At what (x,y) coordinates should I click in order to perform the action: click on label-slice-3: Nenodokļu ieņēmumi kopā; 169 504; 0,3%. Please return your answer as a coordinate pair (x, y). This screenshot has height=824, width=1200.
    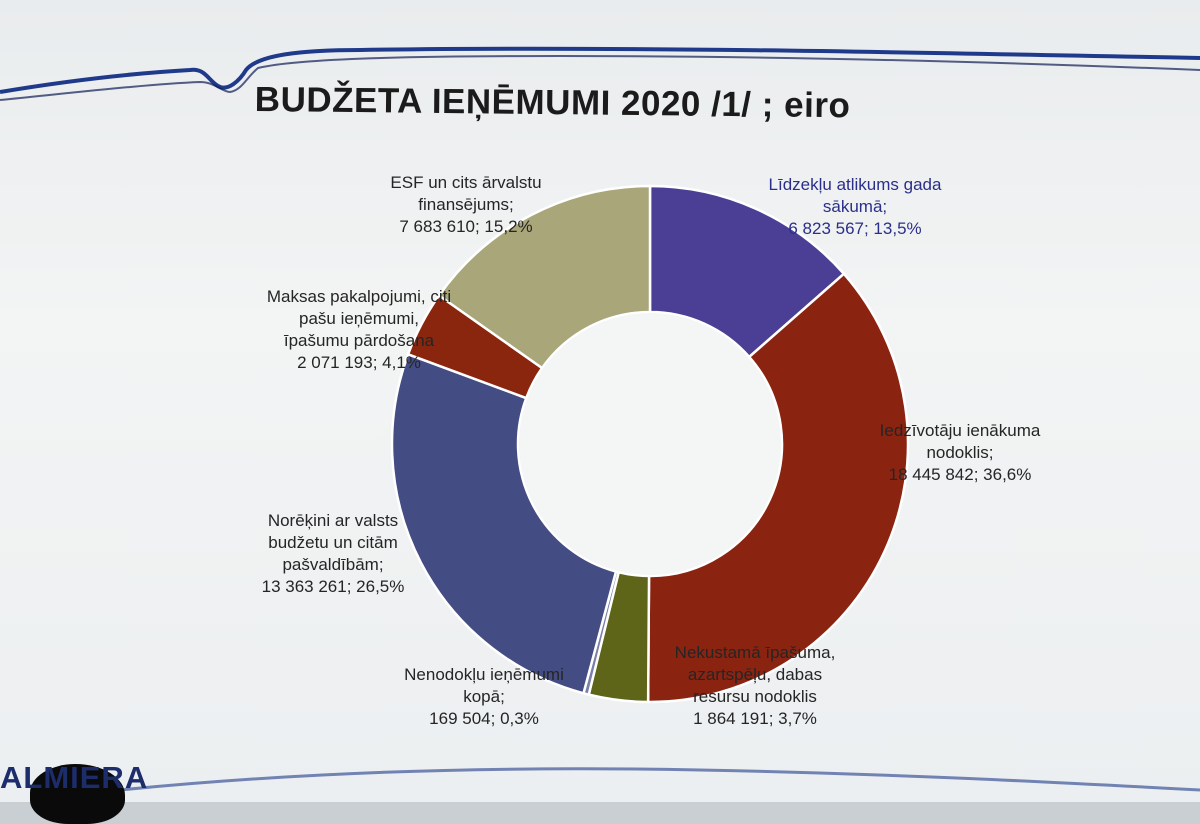
    Looking at the image, I should click on (484, 696).